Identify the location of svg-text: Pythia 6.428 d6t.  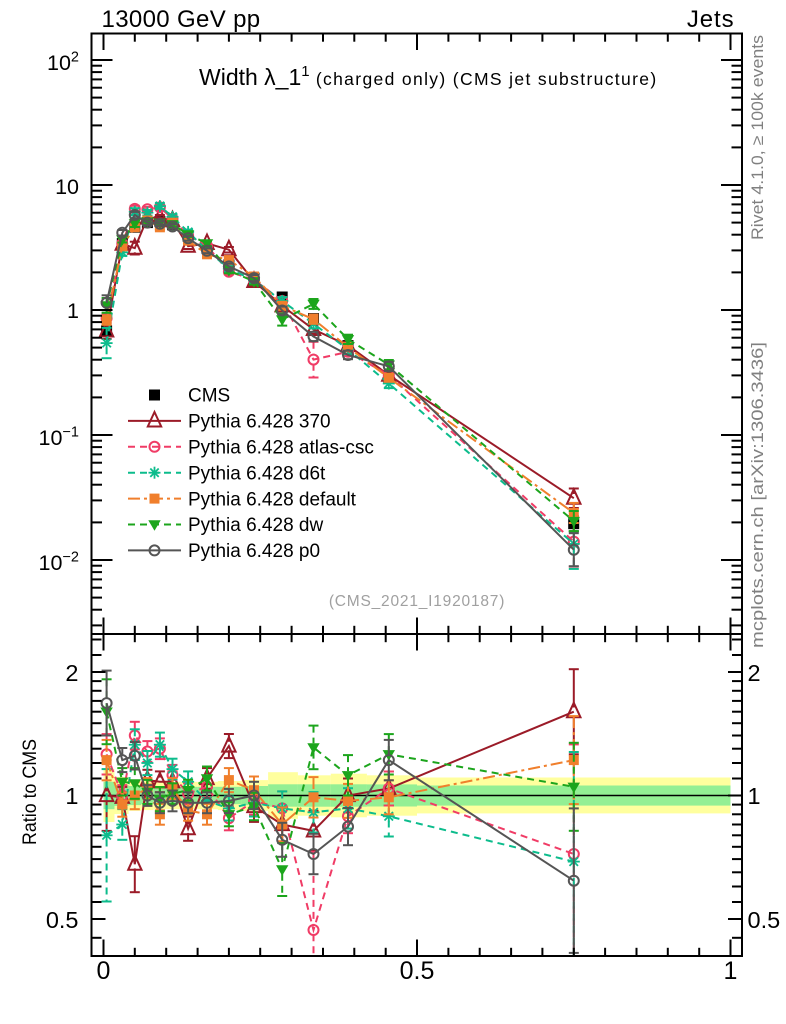
(257, 473).